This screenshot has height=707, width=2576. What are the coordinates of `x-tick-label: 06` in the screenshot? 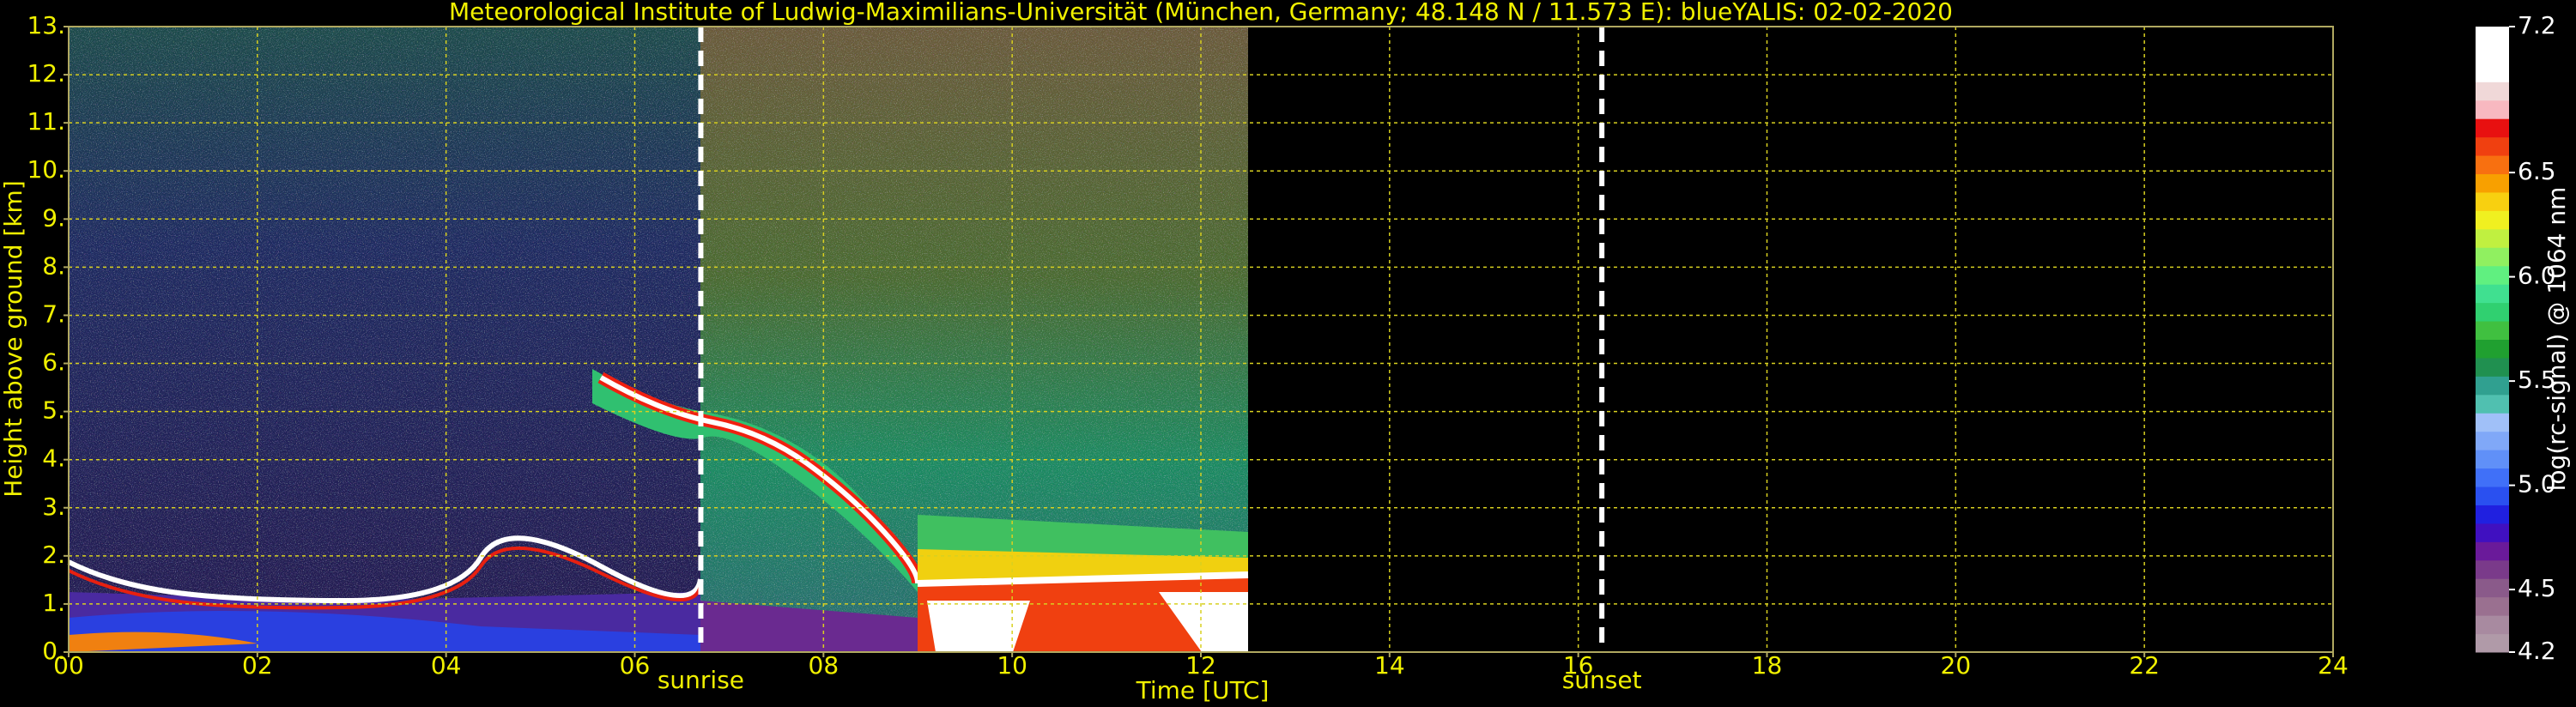 It's located at (635, 666).